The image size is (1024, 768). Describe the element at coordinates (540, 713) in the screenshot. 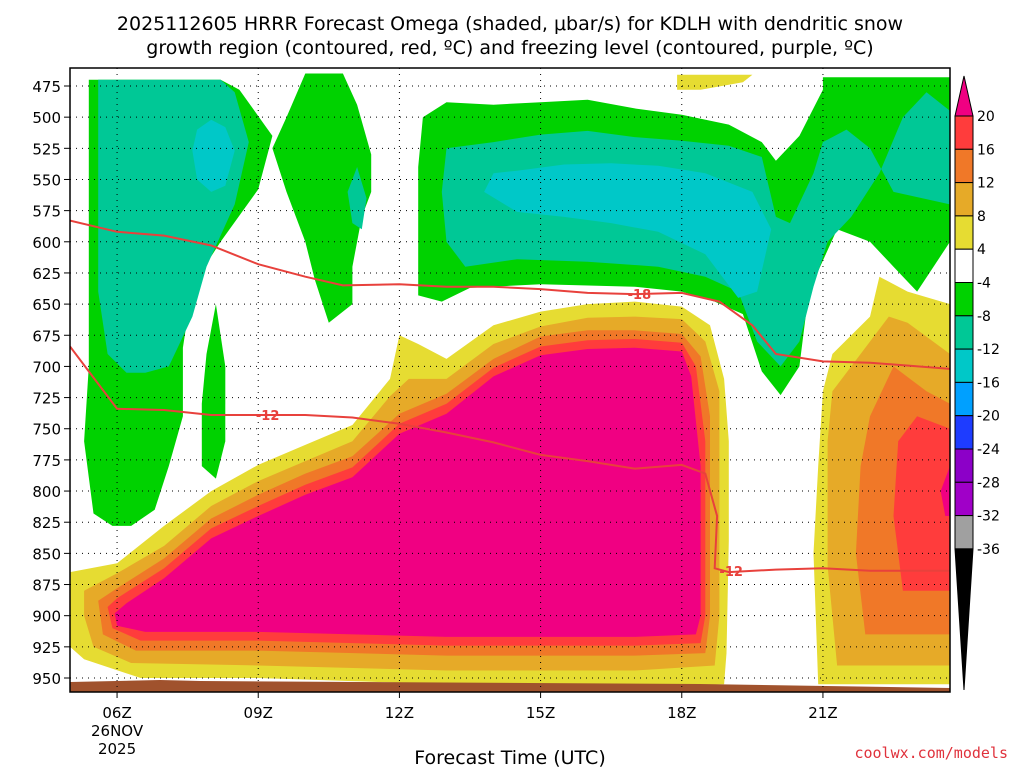

I see `x-tick-label: 15Z` at that location.